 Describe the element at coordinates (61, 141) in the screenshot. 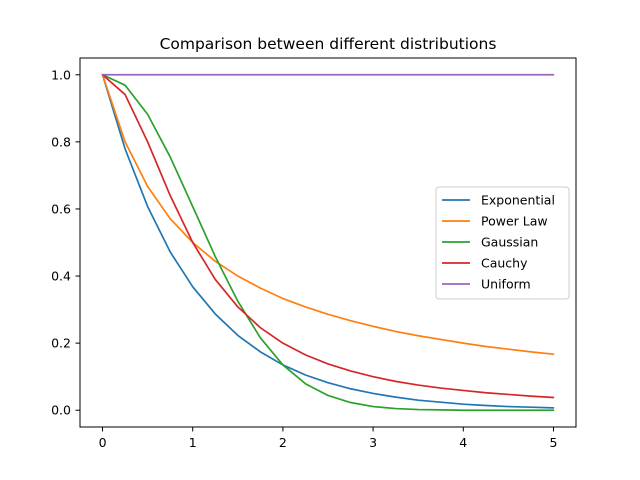

I see `y-tick-label: 0.8` at that location.